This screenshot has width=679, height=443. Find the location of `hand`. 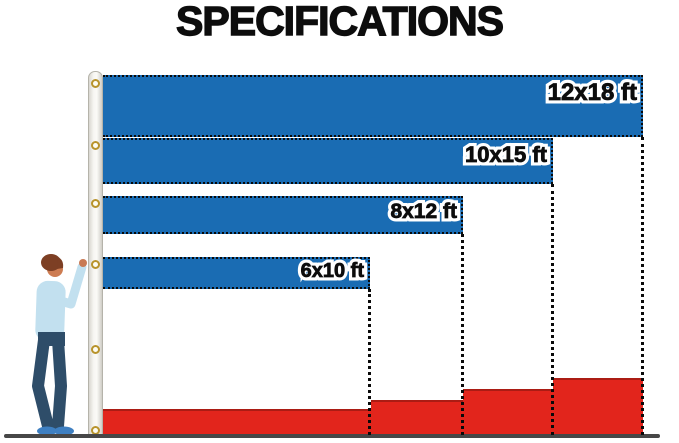

hand is located at coordinates (83, 263).